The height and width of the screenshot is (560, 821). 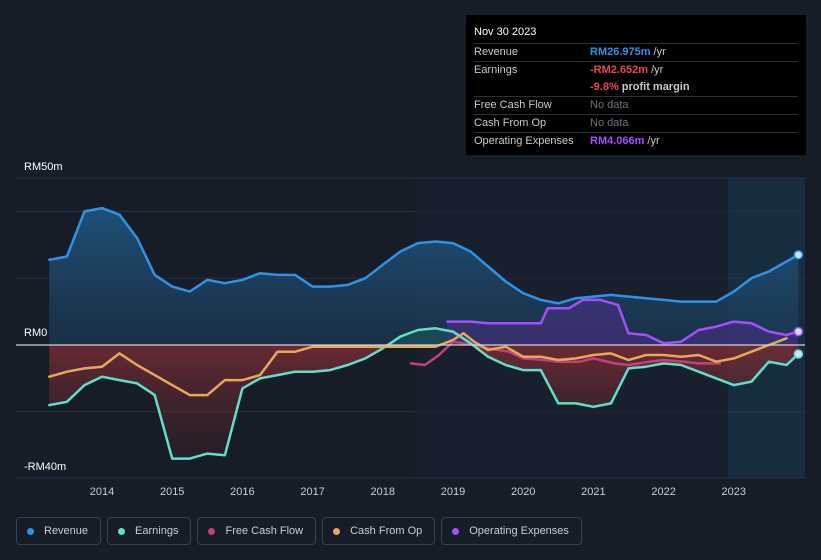 I want to click on tooltip-label: Earnings, so click(x=496, y=70).